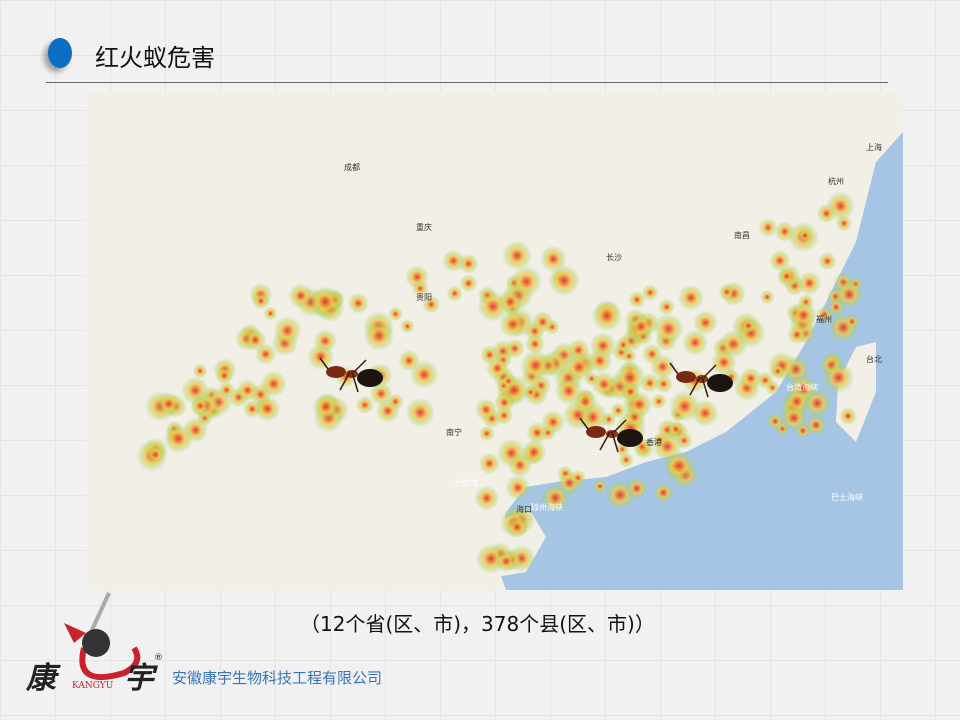 This screenshot has width=960, height=720. I want to click on city-label: 重庆, so click(424, 227).